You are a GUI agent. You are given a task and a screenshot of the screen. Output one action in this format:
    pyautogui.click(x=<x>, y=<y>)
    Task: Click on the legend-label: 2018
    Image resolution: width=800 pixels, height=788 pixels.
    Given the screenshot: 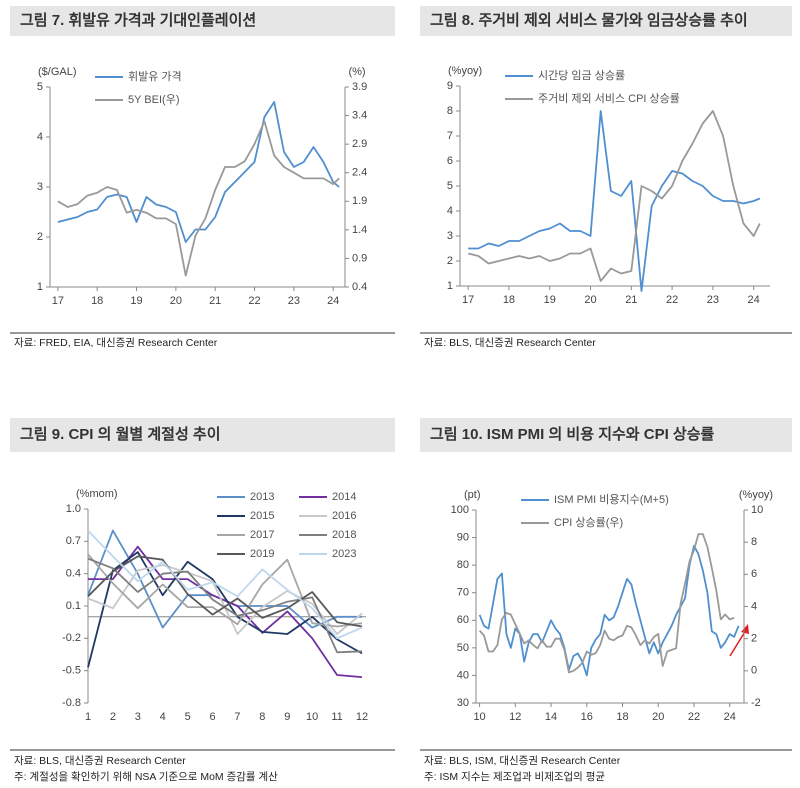 What is the action you would take?
    pyautogui.click(x=344, y=535)
    